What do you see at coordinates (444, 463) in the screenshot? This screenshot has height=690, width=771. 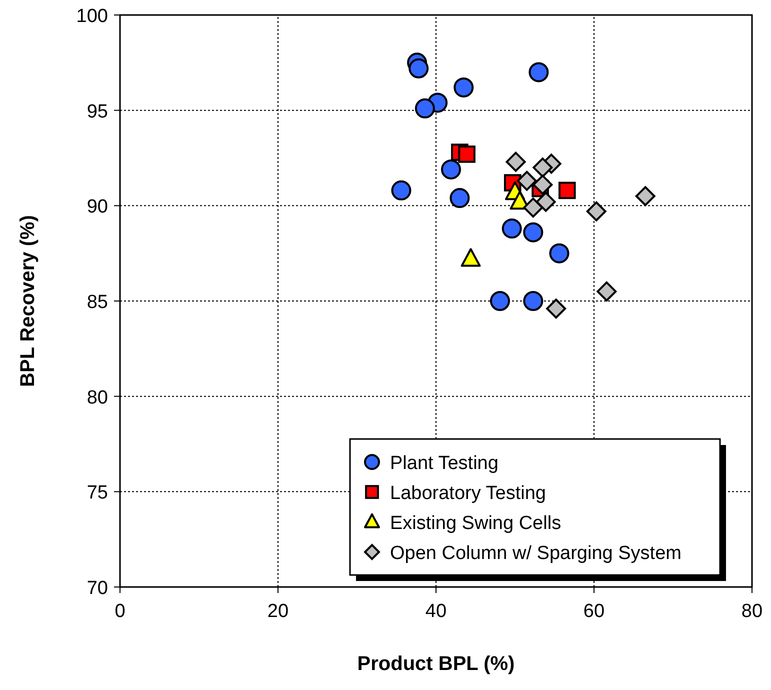 I see `legend-label: Plant Testing` at bounding box center [444, 463].